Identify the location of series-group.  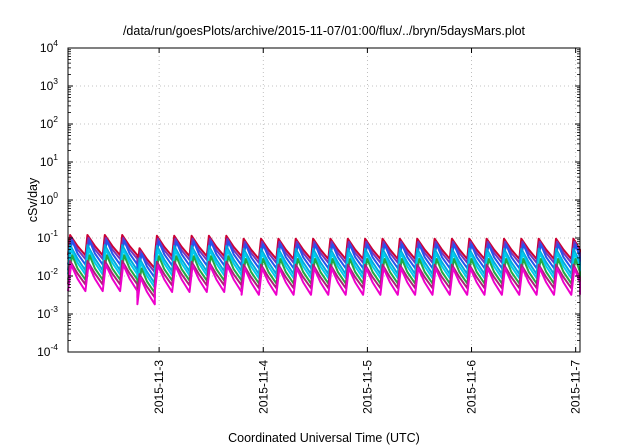
(324, 270).